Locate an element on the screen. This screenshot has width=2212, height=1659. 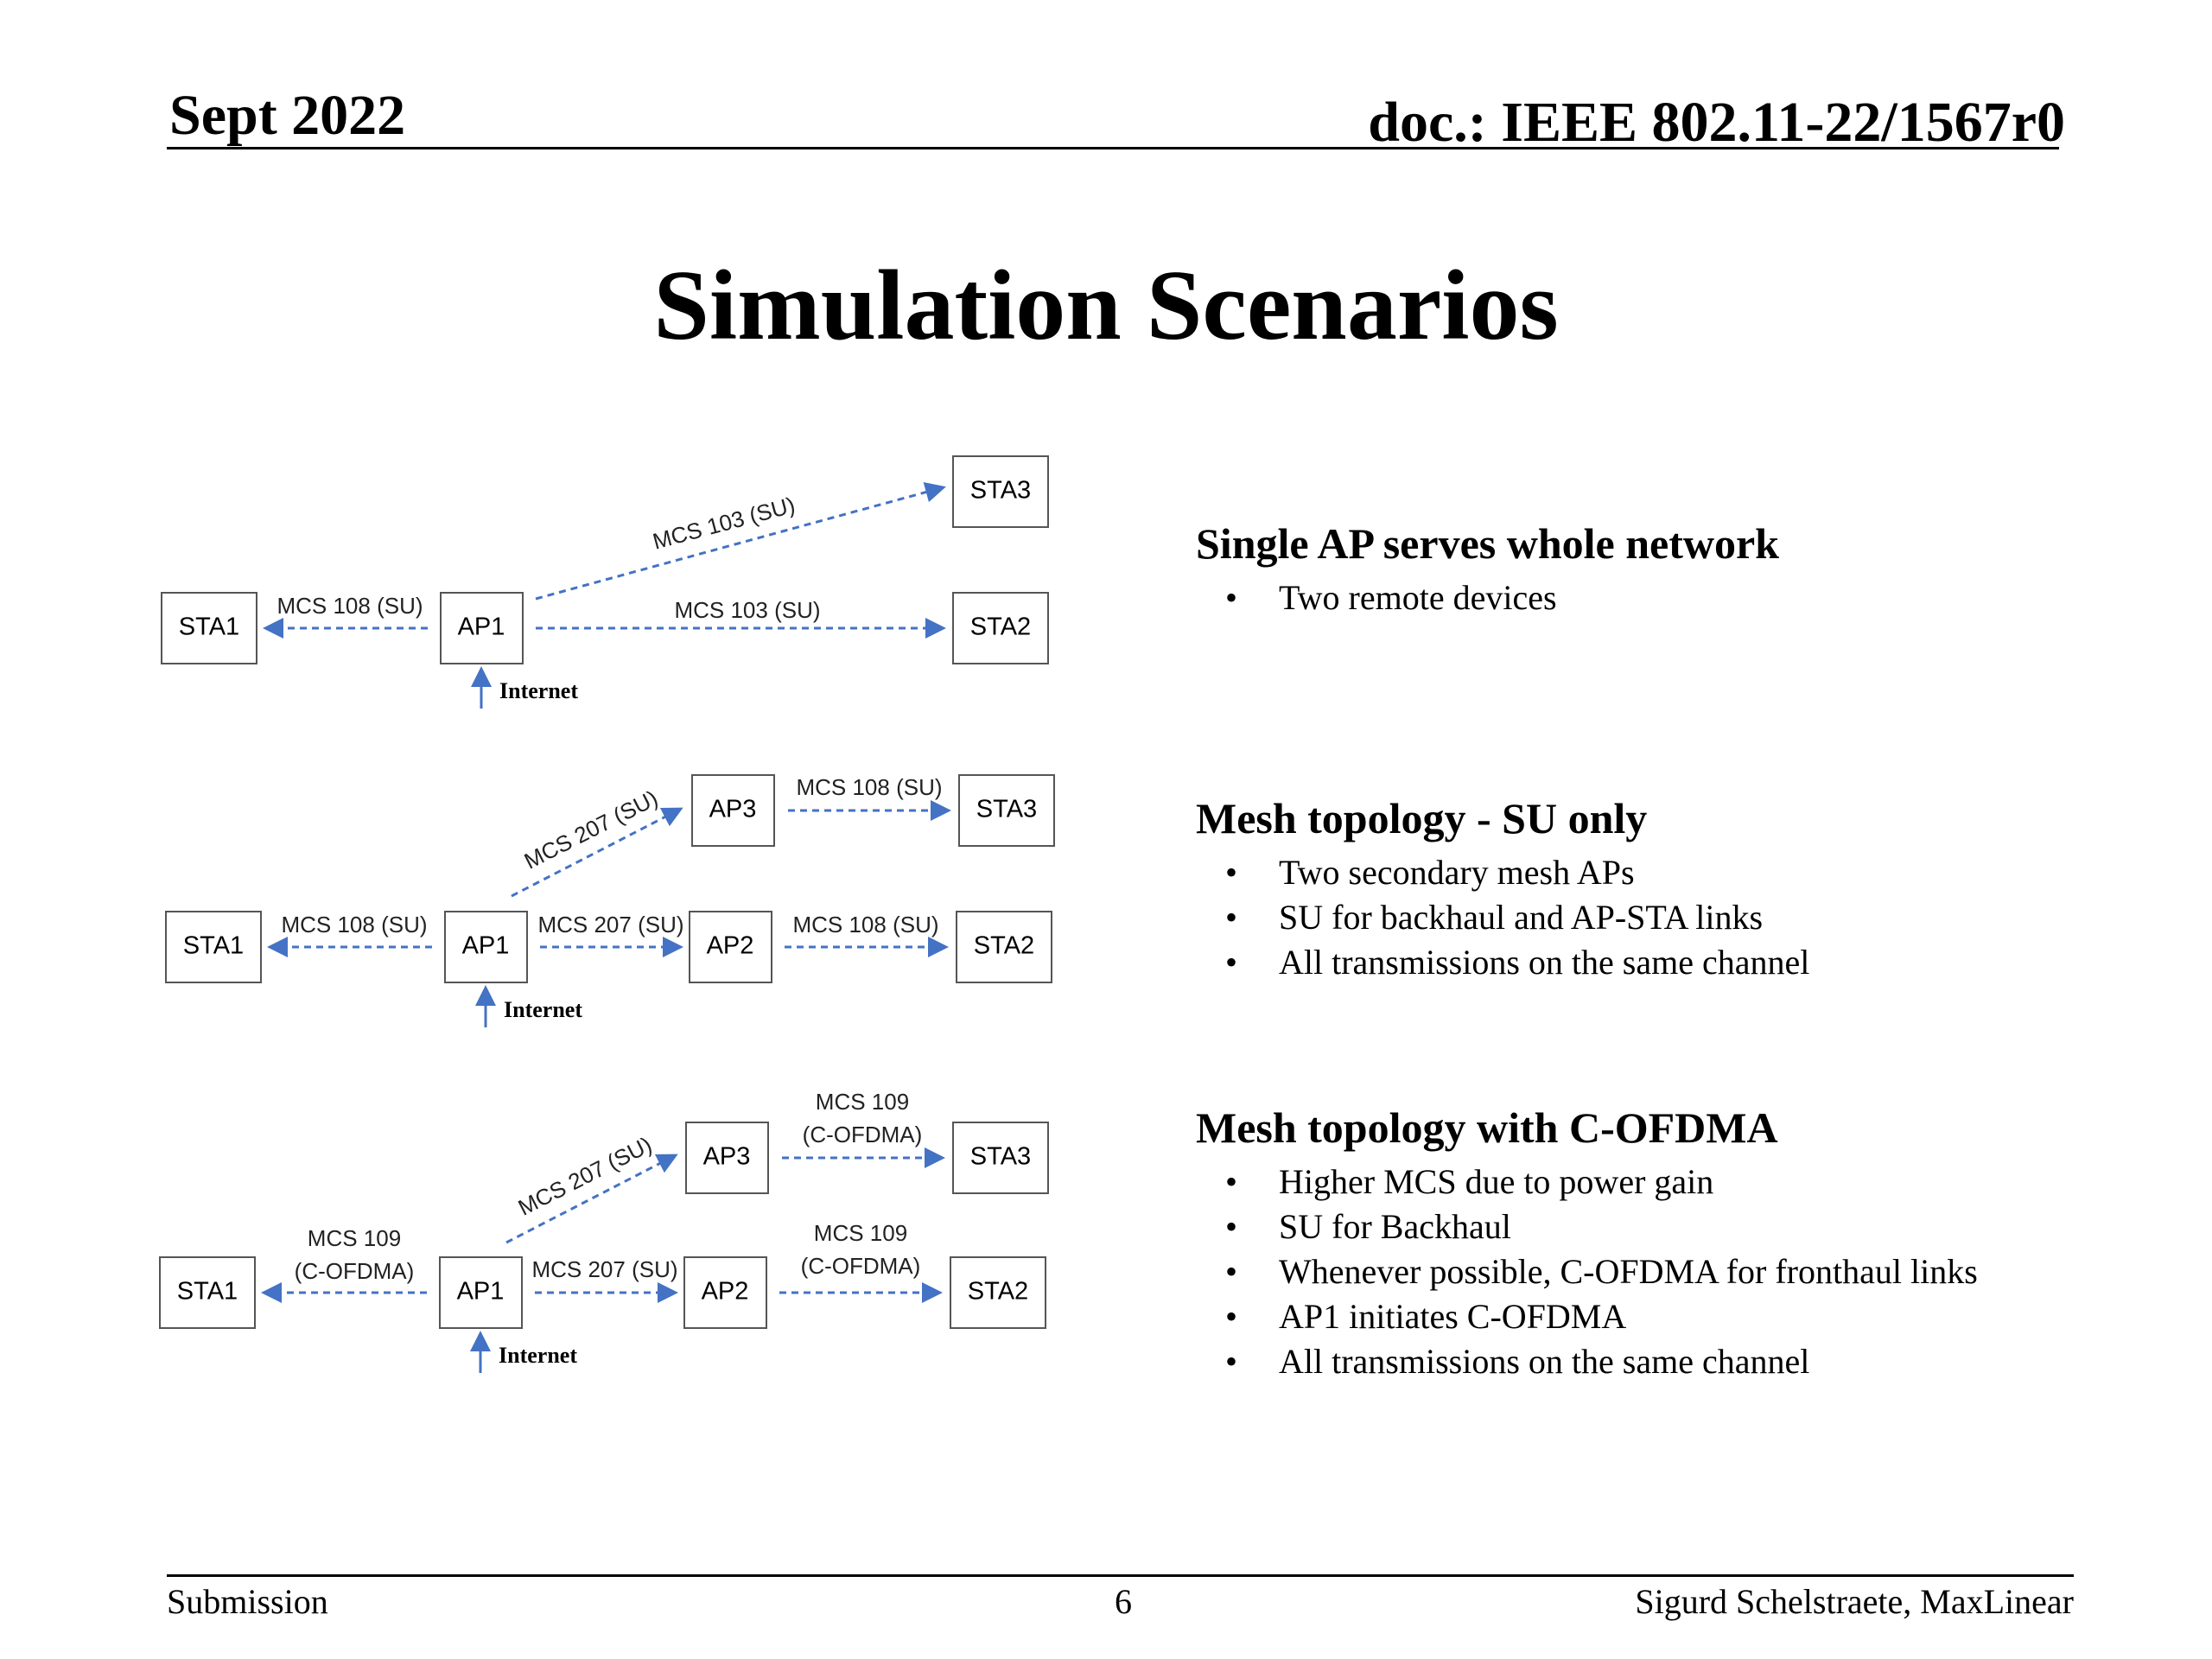
label-ap2-sta2-line2: (C-OFDMA) is located at coordinates (861, 1266).